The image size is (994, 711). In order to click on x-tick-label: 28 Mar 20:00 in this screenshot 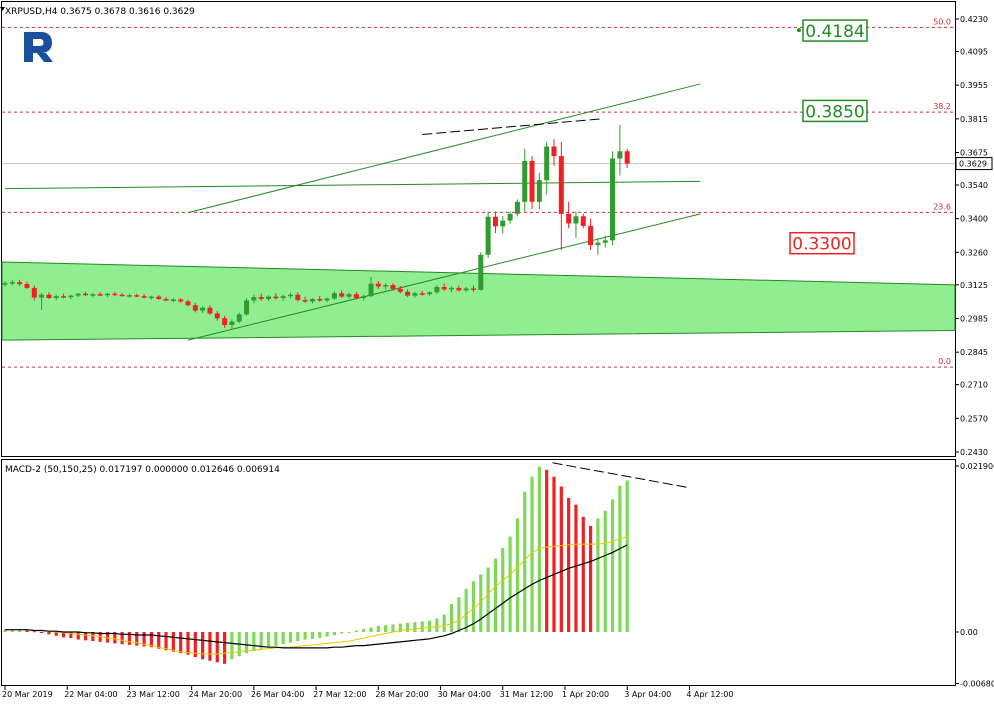, I will do `click(401, 694)`.